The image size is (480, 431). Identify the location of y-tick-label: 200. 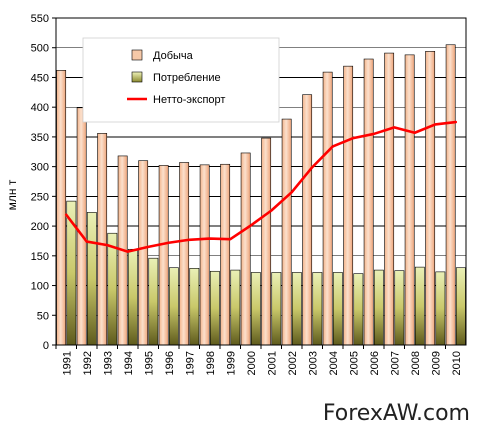
(40, 227).